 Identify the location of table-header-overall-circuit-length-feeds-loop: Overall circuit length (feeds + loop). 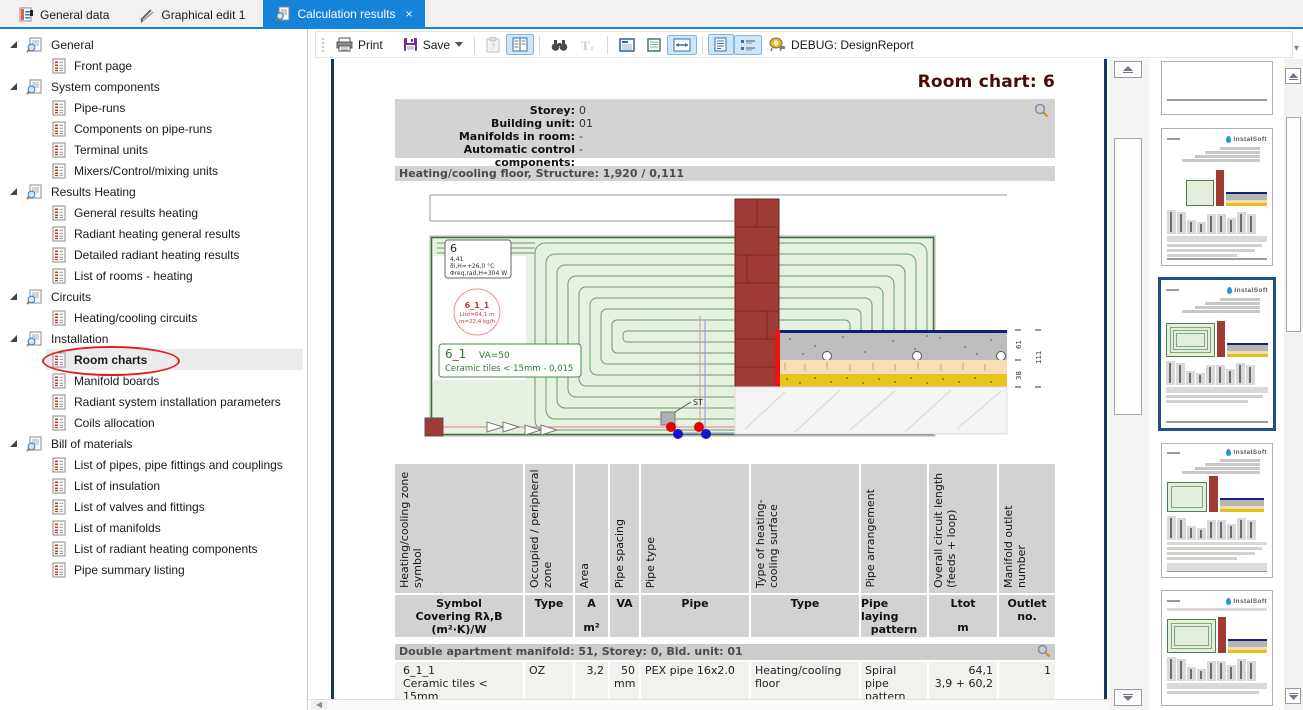
(963, 528).